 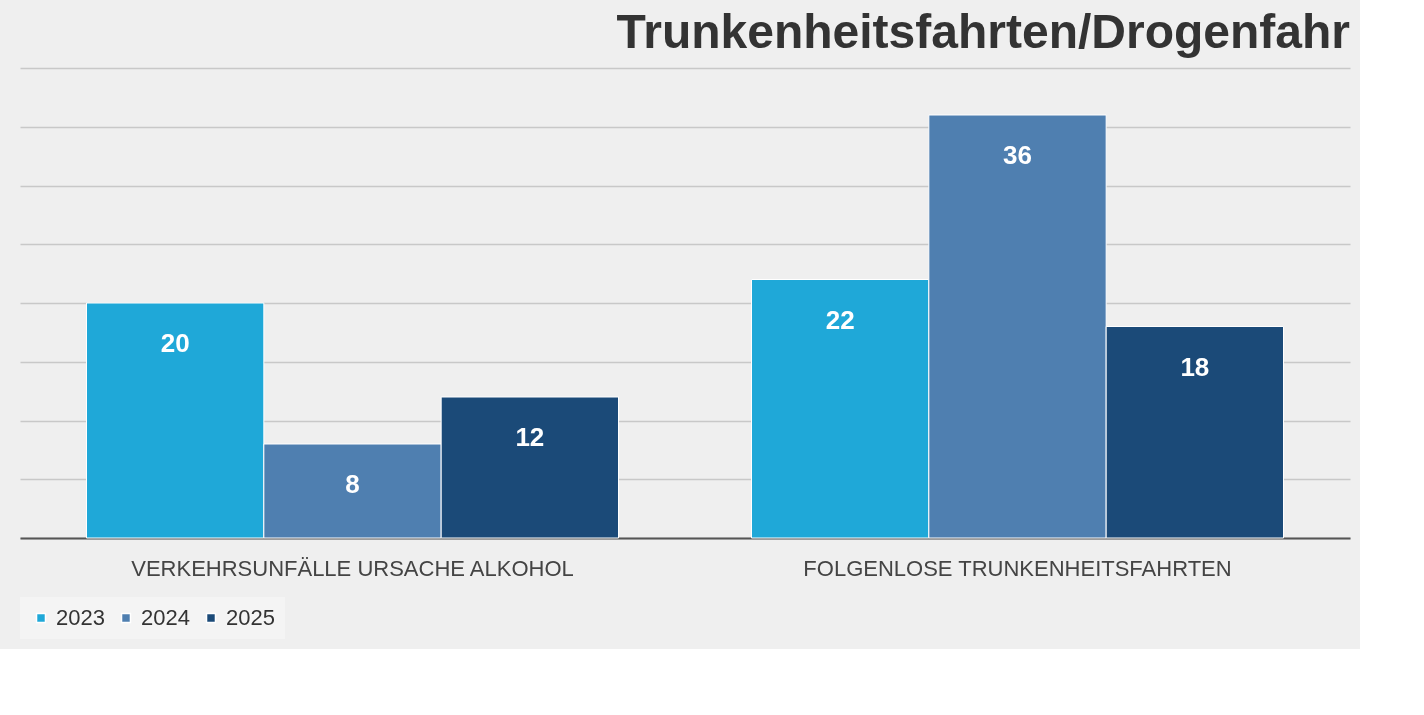 I want to click on legend-label: 2025, so click(x=250, y=617).